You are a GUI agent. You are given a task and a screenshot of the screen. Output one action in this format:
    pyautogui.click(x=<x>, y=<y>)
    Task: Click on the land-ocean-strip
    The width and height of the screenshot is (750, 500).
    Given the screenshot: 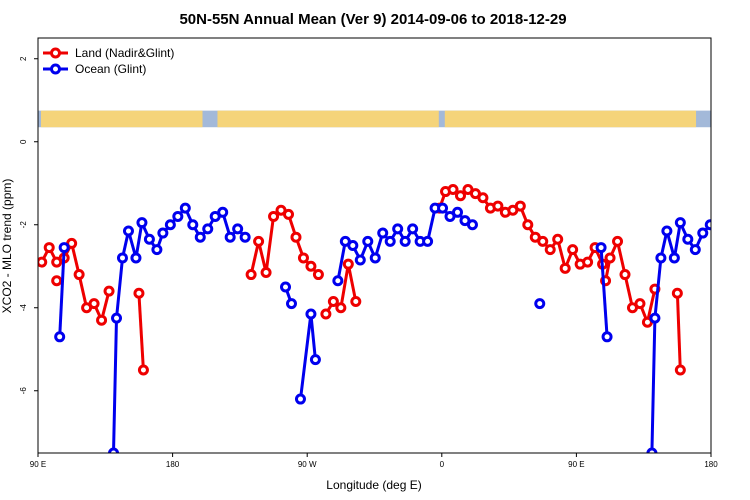 What is the action you would take?
    pyautogui.click(x=374, y=119)
    